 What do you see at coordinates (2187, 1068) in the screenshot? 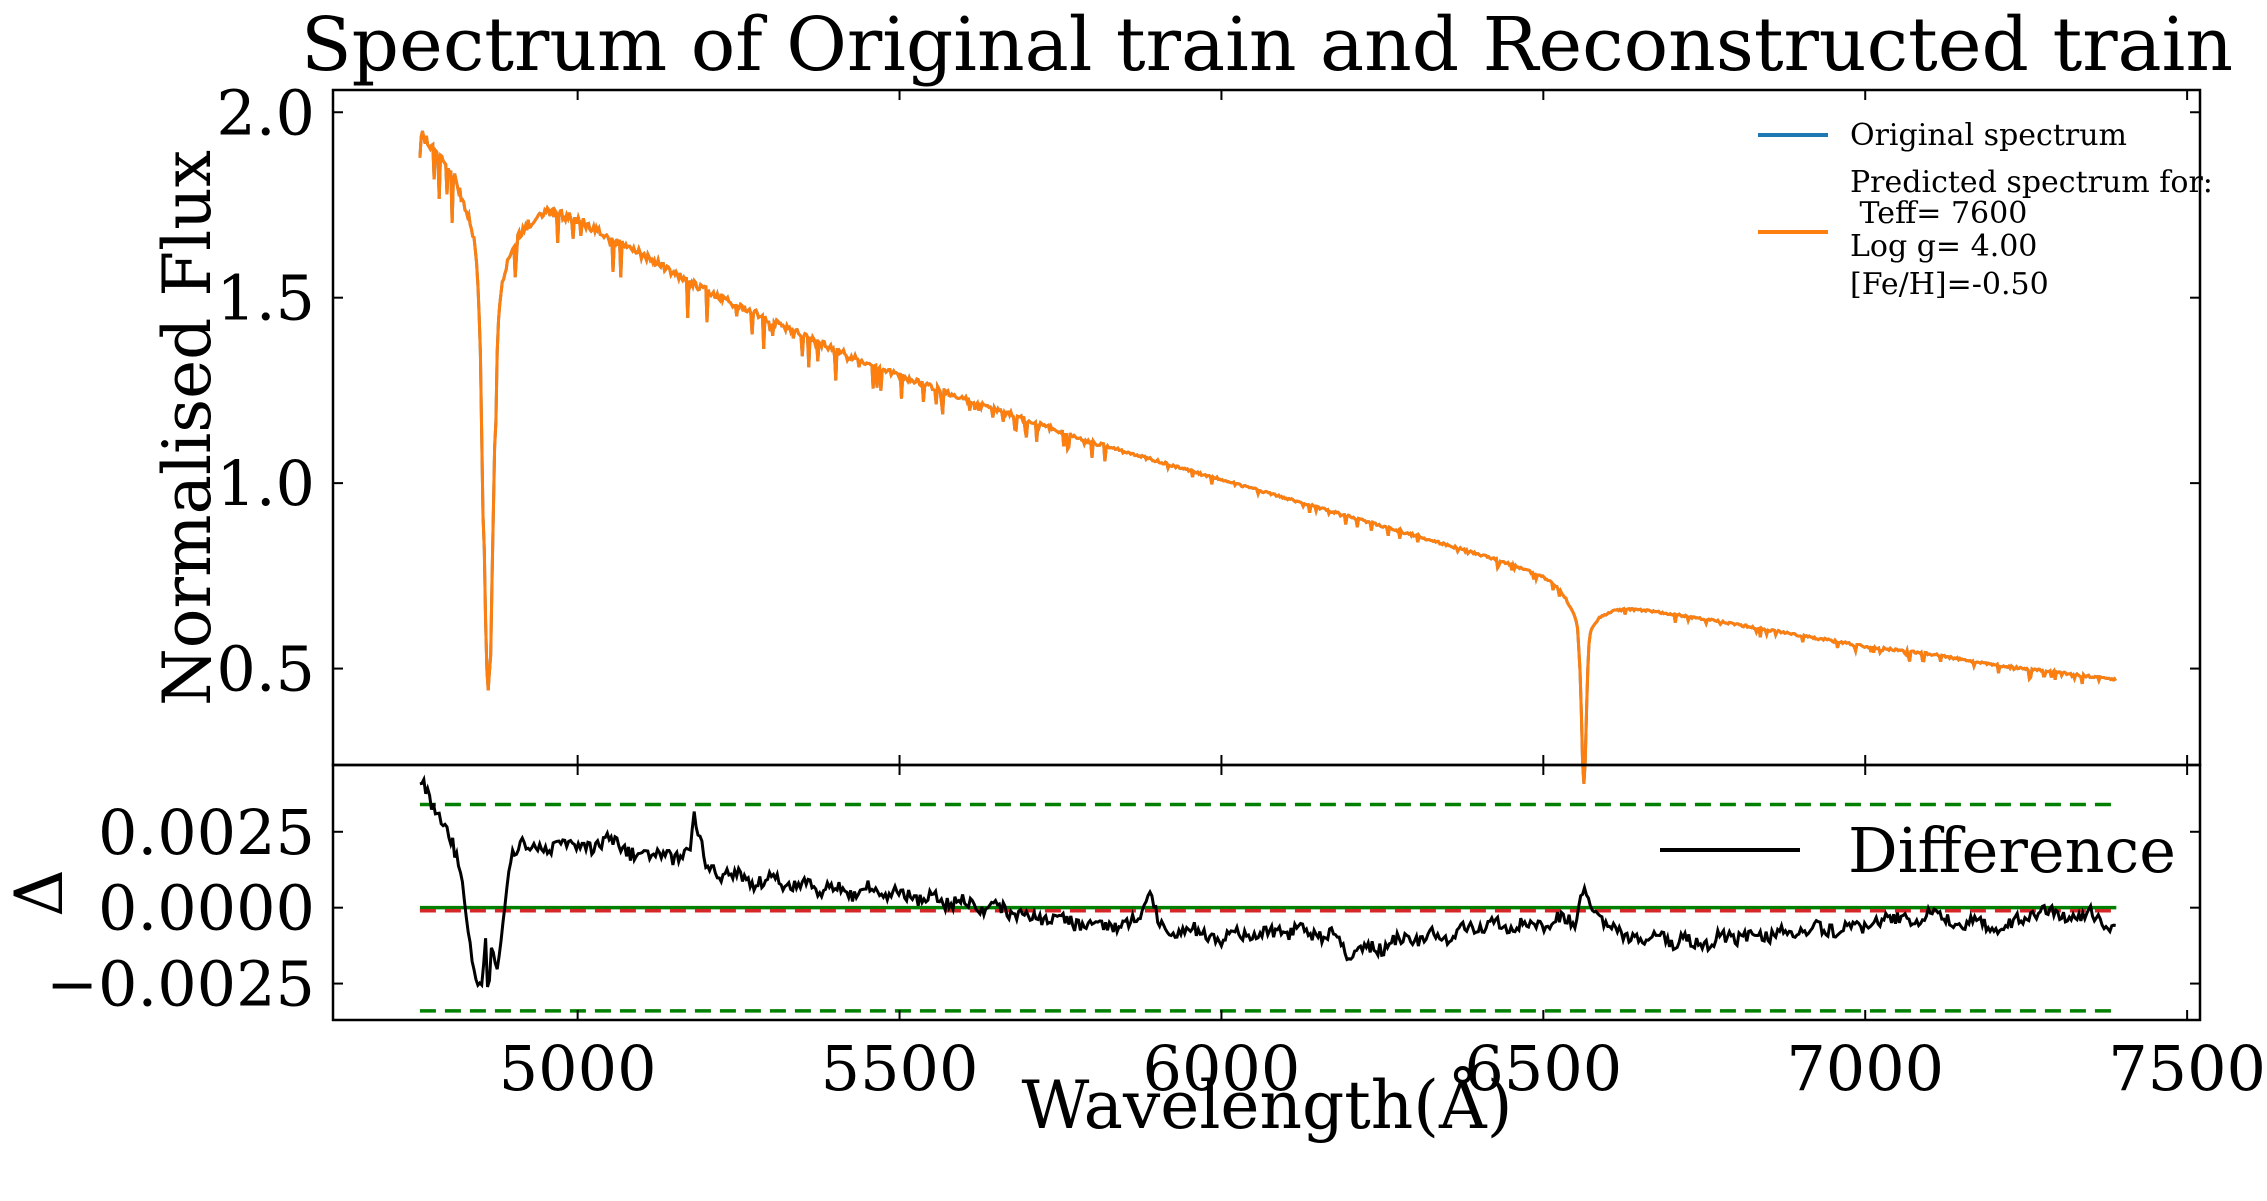
I see `xtick-label: 7500` at bounding box center [2187, 1068].